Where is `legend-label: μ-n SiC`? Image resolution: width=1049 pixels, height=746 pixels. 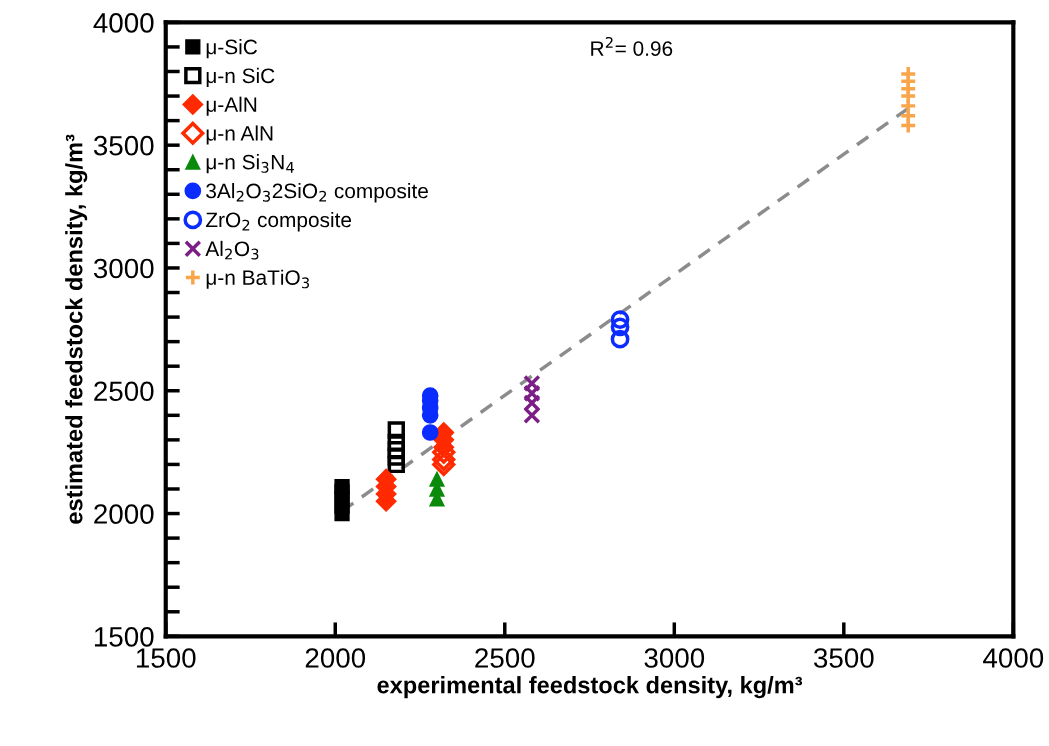 legend-label: μ-n SiC is located at coordinates (240, 77).